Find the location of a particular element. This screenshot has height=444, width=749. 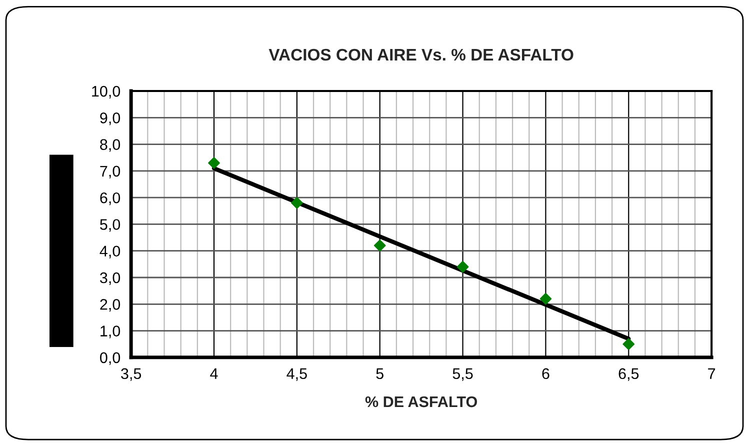

x-tick-label: 3,5 is located at coordinates (131, 374).